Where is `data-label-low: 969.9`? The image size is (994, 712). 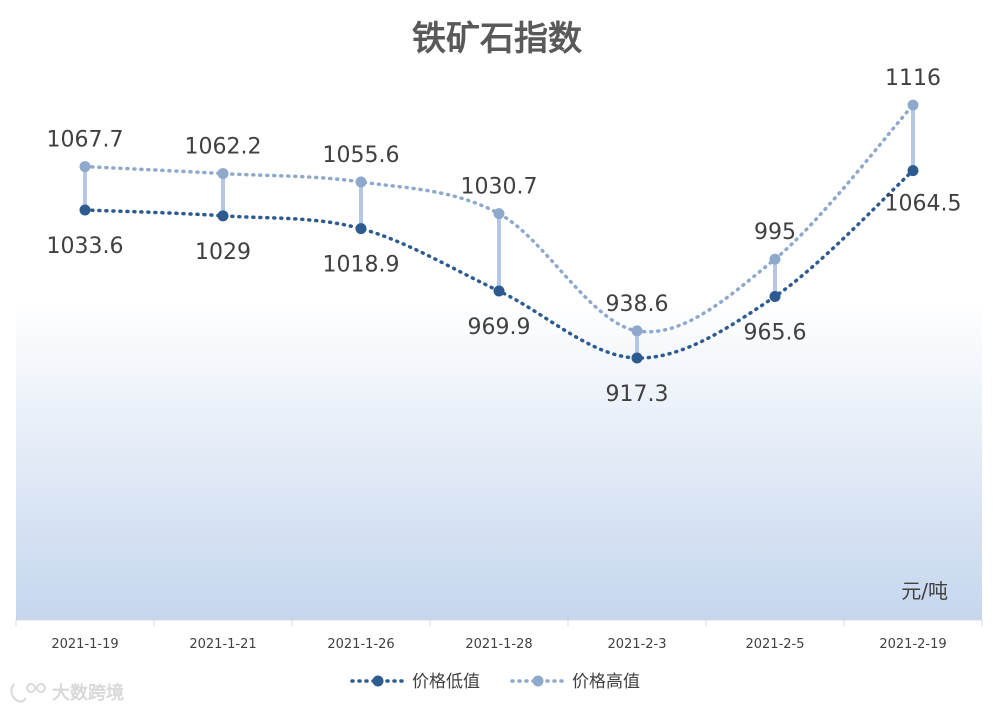
data-label-low: 969.9 is located at coordinates (499, 327).